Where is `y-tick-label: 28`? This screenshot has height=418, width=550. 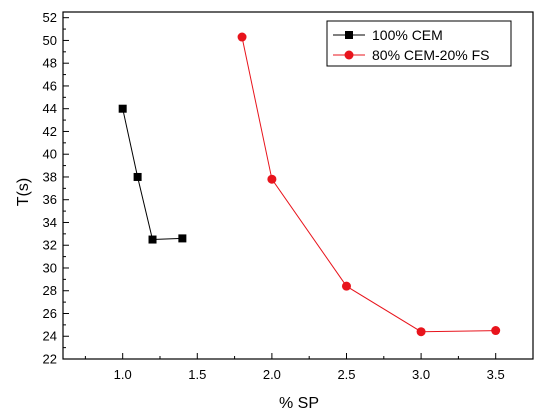
y-tick-label: 28 is located at coordinates (50, 290).